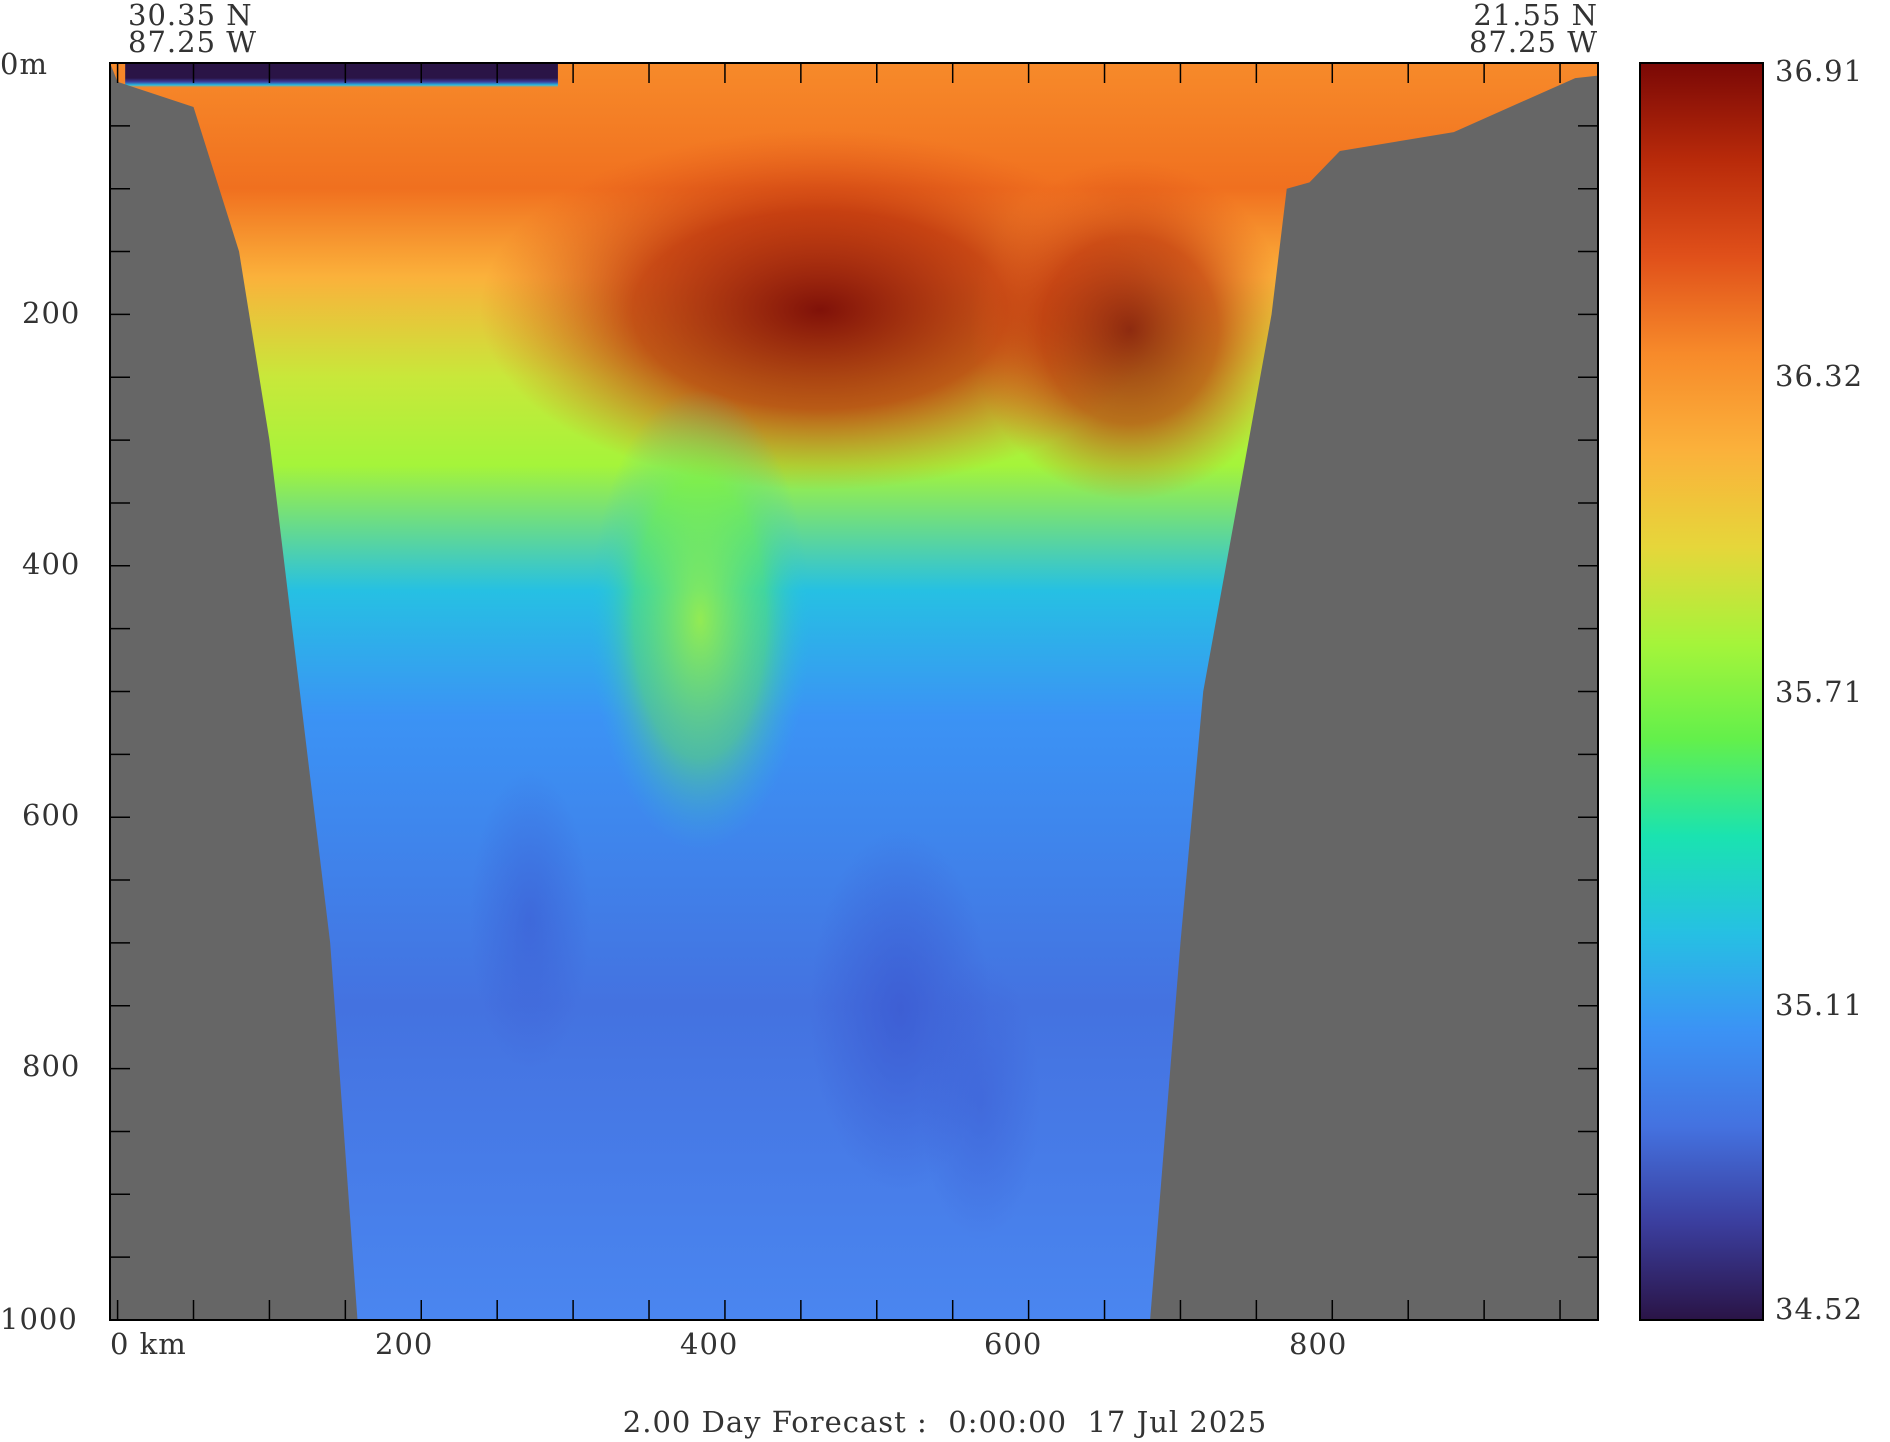 The width and height of the screenshot is (1890, 1442). Describe the element at coordinates (709, 1344) in the screenshot. I see `x-tick-label: 400` at that location.